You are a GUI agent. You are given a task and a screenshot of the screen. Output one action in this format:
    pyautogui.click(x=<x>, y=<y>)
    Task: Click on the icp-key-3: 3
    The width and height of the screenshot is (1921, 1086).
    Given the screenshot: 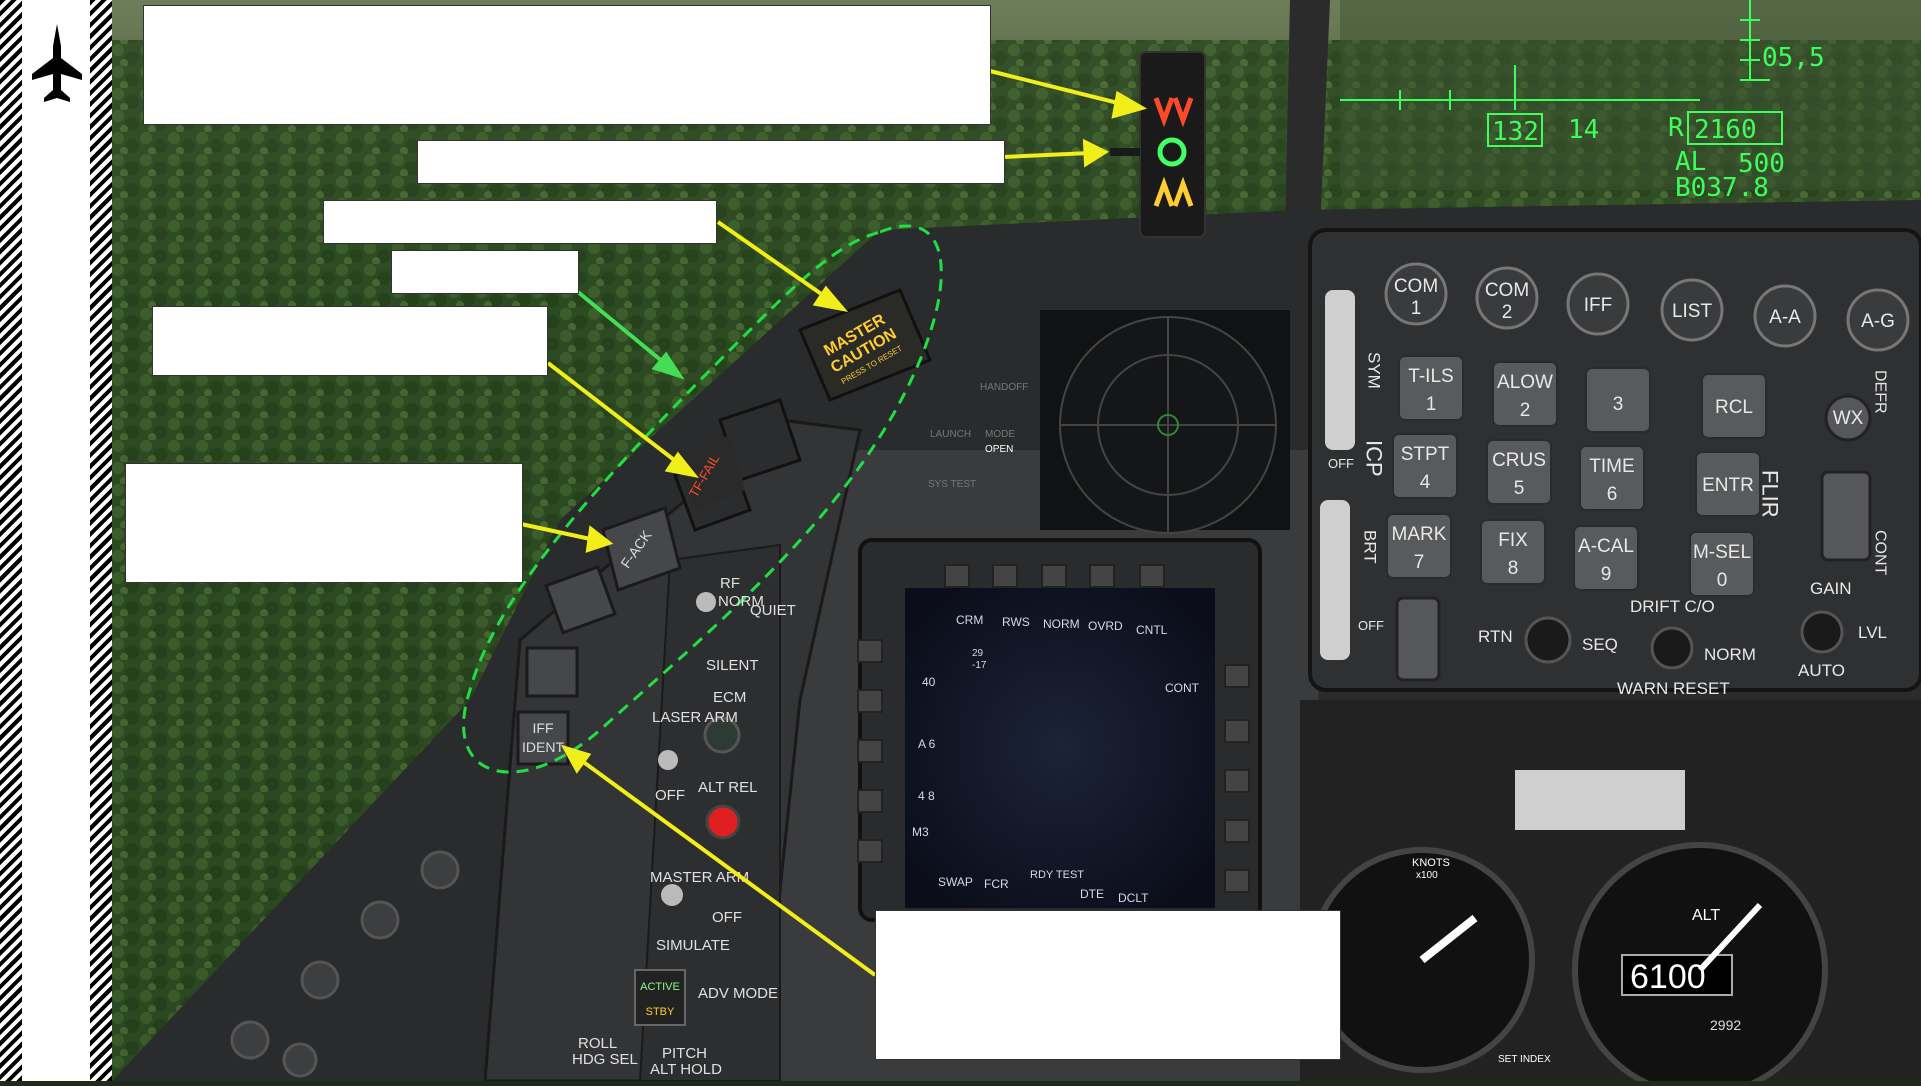 What is the action you would take?
    pyautogui.click(x=1618, y=400)
    